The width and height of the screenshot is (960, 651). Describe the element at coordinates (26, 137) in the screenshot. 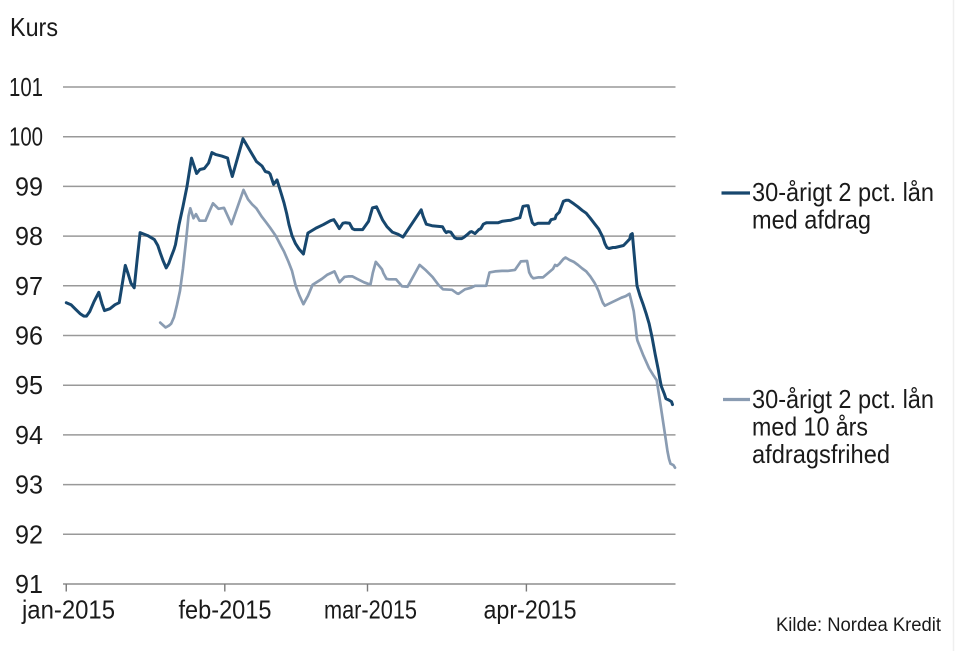

I see `svg-text: 100` at that location.